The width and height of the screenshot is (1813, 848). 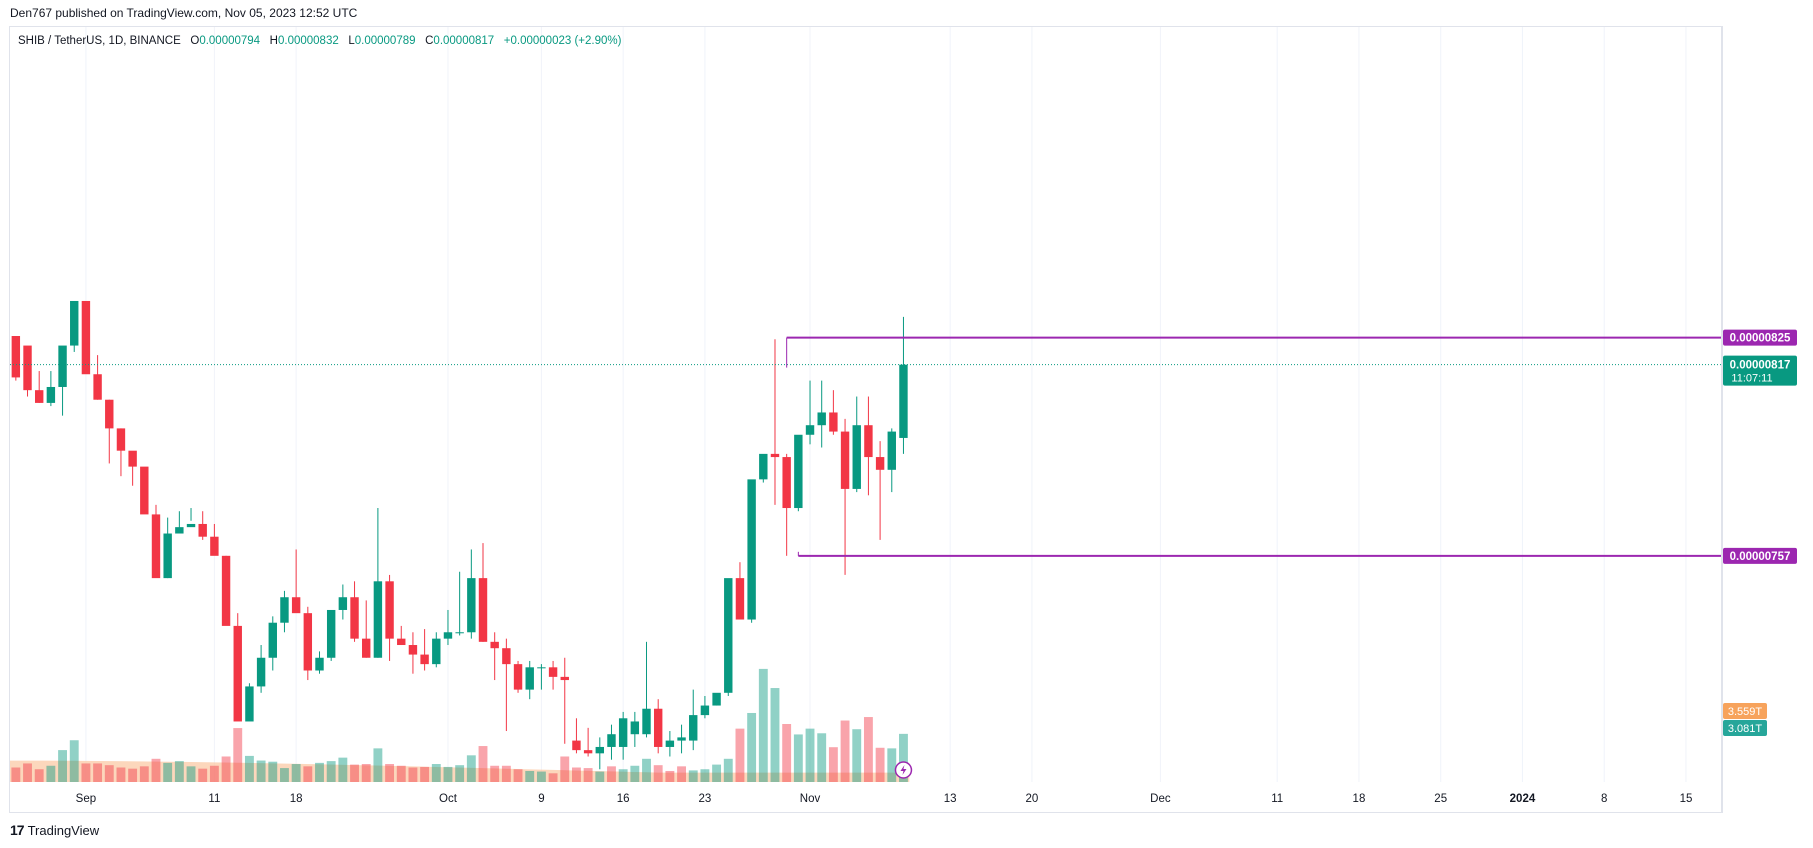 I want to click on x-tick-label: Oct, so click(x=448, y=799).